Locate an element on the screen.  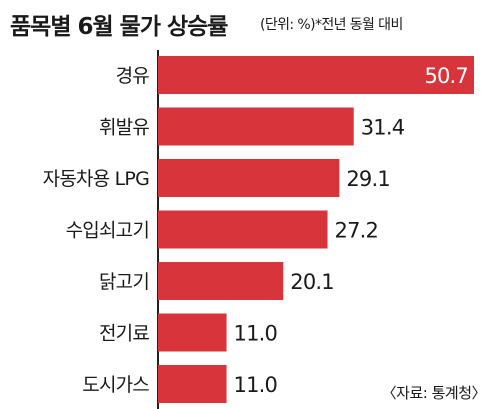
category-label: 전기료 is located at coordinates (124, 334).